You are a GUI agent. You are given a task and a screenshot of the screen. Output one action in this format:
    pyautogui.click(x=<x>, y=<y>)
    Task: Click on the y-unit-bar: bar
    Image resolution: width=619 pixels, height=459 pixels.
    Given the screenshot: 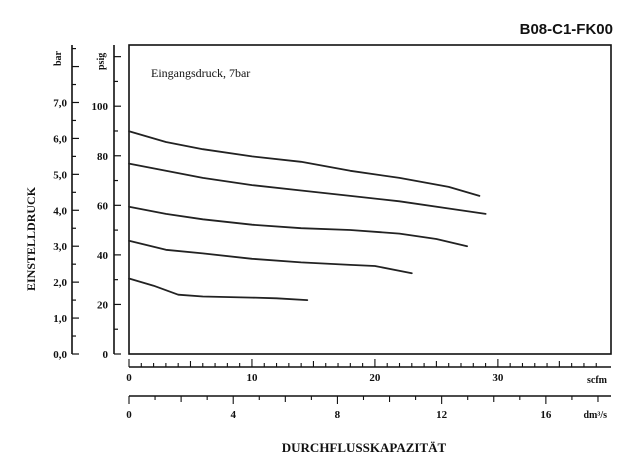 What is the action you would take?
    pyautogui.click(x=58, y=58)
    